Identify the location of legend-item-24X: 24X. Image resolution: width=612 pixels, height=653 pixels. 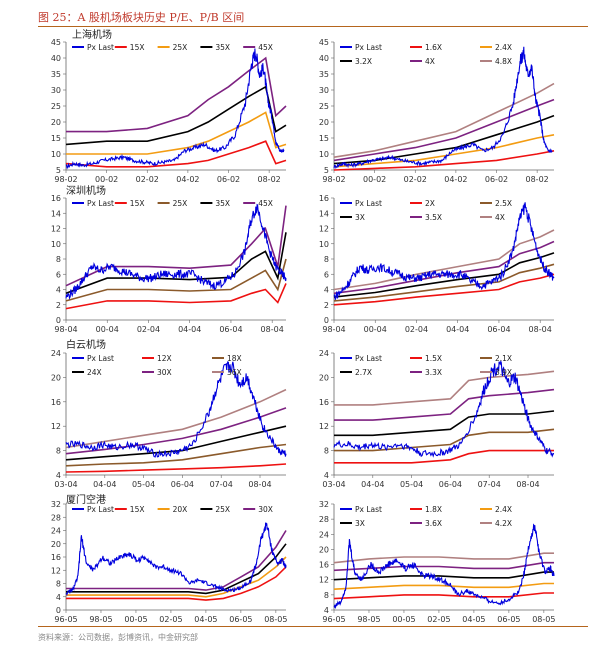
(87, 372).